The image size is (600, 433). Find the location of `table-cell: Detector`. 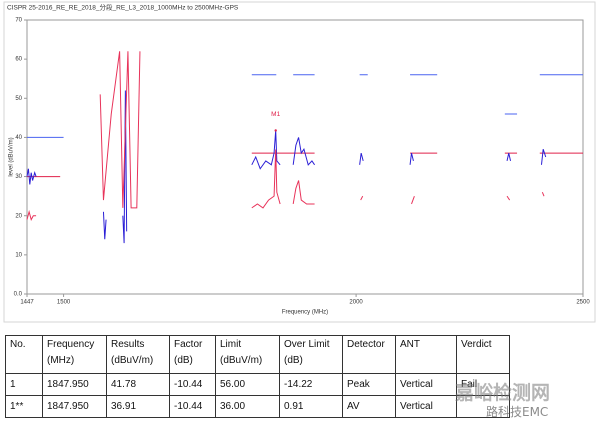

table-cell: Detector is located at coordinates (369, 354).